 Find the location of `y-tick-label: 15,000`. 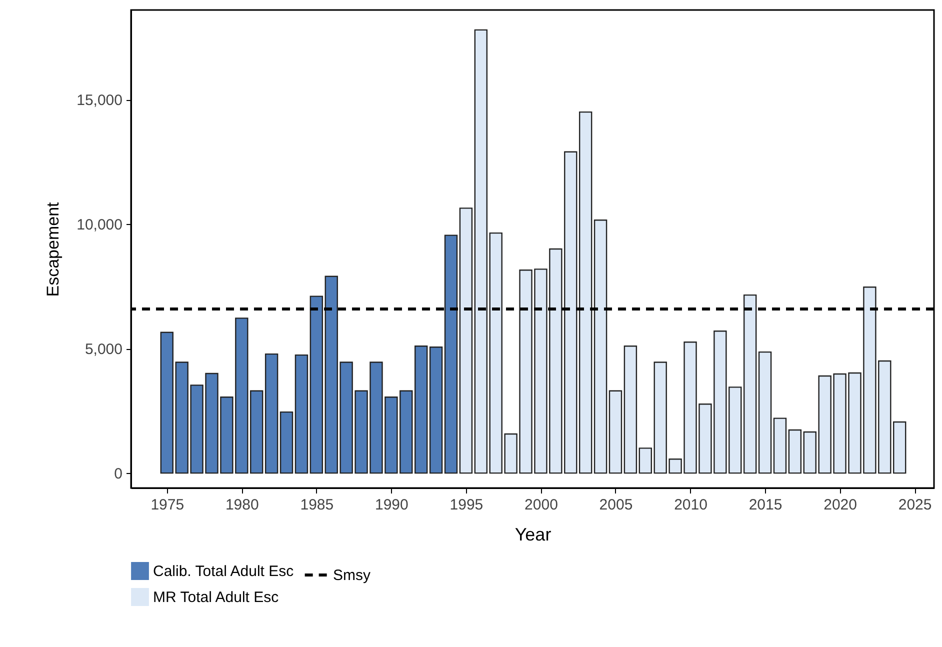

y-tick-label: 15,000 is located at coordinates (99, 101).